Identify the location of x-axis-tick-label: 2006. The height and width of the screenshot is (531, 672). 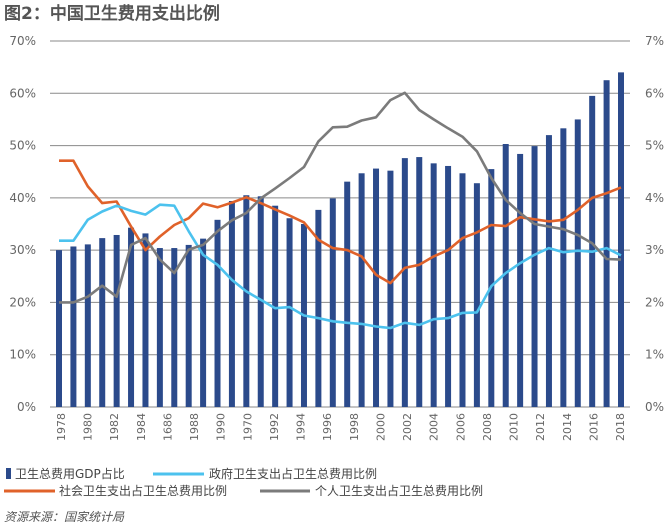
(460, 427).